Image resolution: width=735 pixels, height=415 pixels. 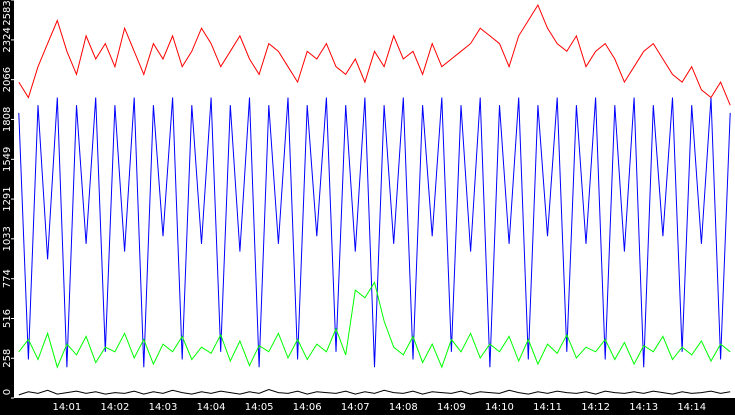 What do you see at coordinates (374, 392) in the screenshot?
I see `series-line` at bounding box center [374, 392].